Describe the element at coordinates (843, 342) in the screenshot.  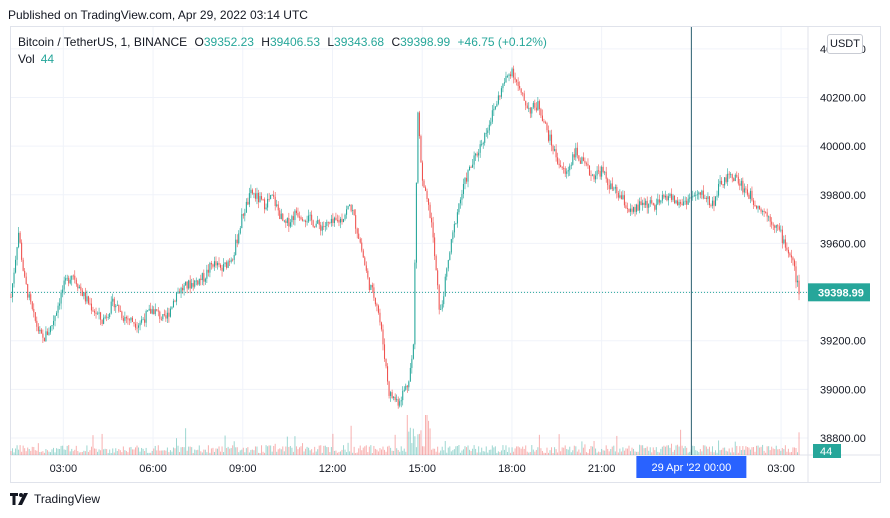
I see `y-tick-label: 39200.00` at that location.